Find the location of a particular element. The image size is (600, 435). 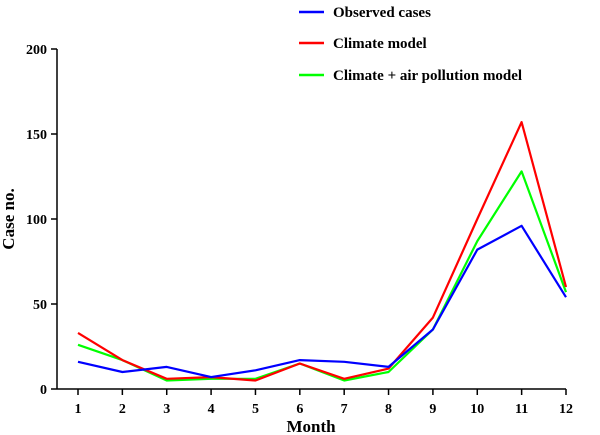

x-tick-label: 9 is located at coordinates (432, 409).